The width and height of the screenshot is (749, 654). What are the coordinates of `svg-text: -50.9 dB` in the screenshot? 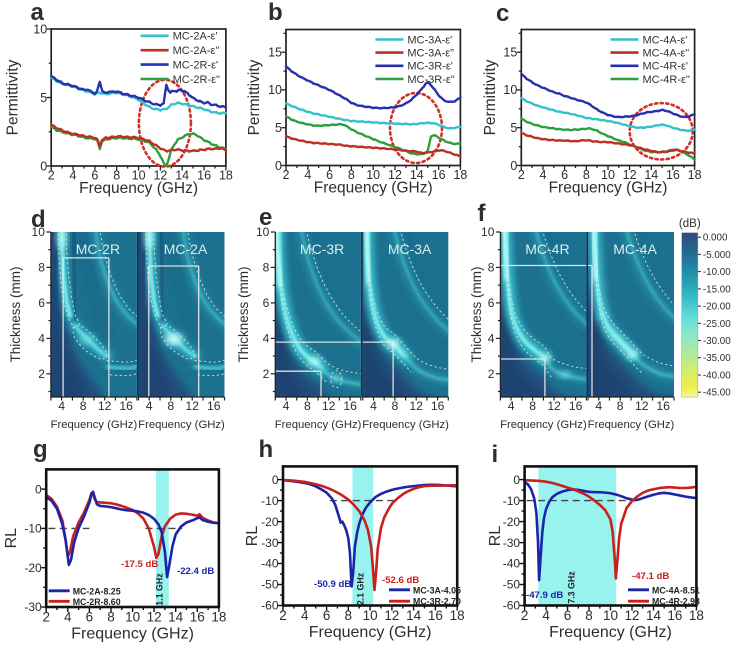 It's located at (332, 584).